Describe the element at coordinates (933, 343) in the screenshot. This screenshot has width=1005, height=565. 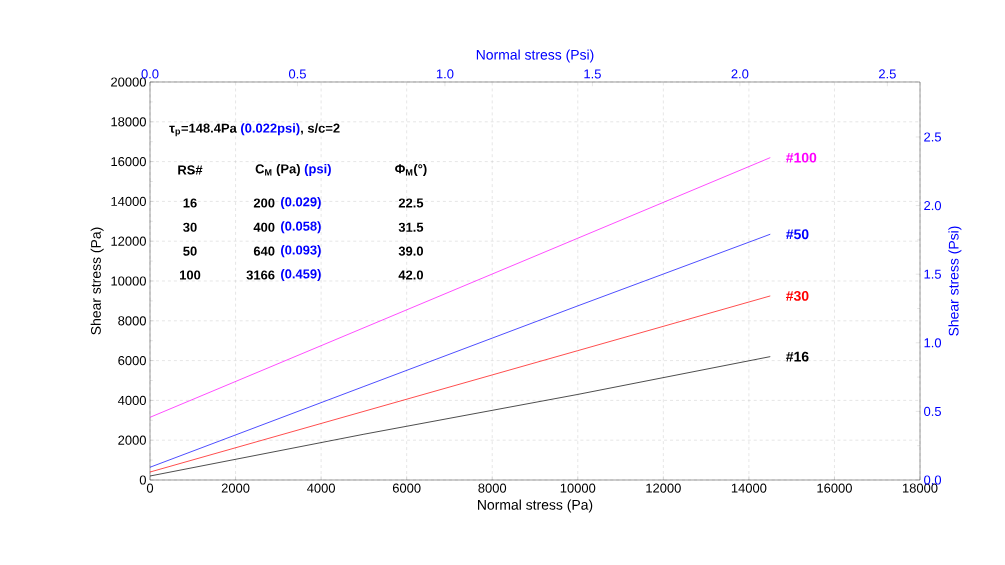
I see `y2-tick-label: 1.0` at that location.